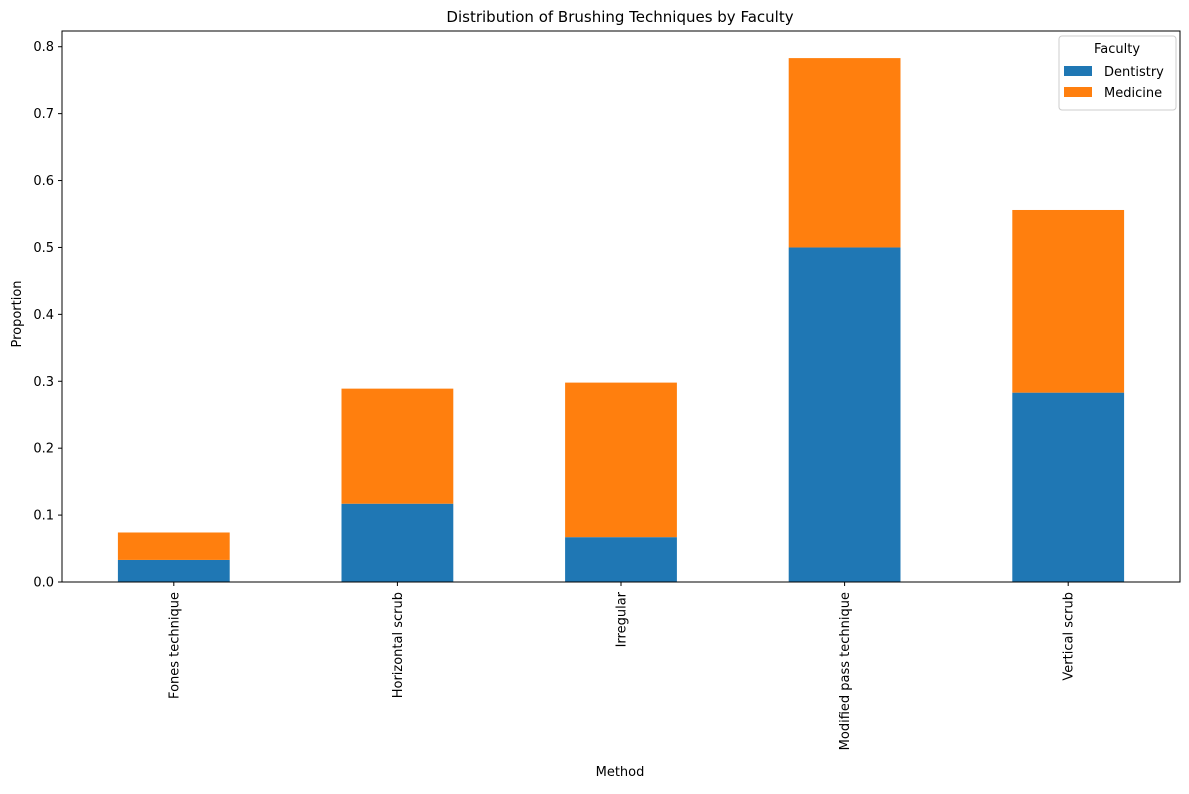  What do you see at coordinates (1133, 93) in the screenshot?
I see `legend-label-medicine: Medicine` at bounding box center [1133, 93].